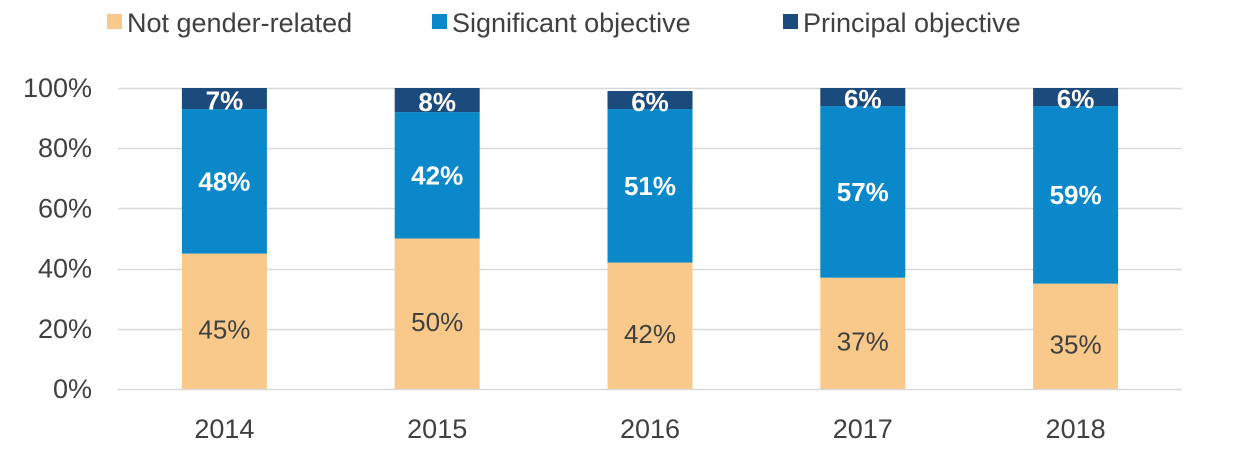 Image resolution: width=1236 pixels, height=472 pixels. I want to click on bar-significant-objective-2014, so click(224, 181).